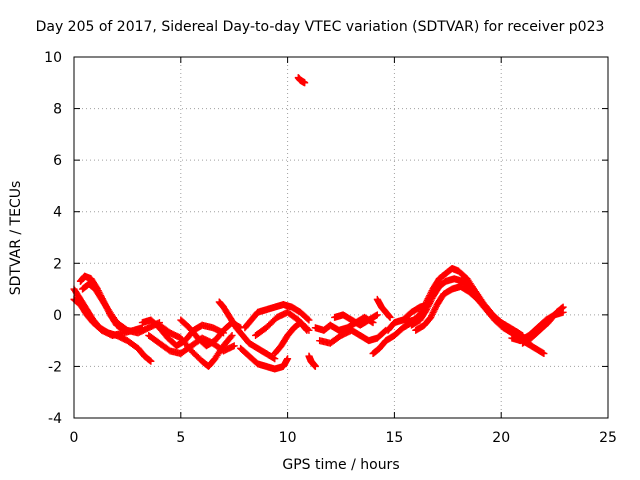 The height and width of the screenshot is (480, 640). I want to click on y-tick-label: 2, so click(57, 264).